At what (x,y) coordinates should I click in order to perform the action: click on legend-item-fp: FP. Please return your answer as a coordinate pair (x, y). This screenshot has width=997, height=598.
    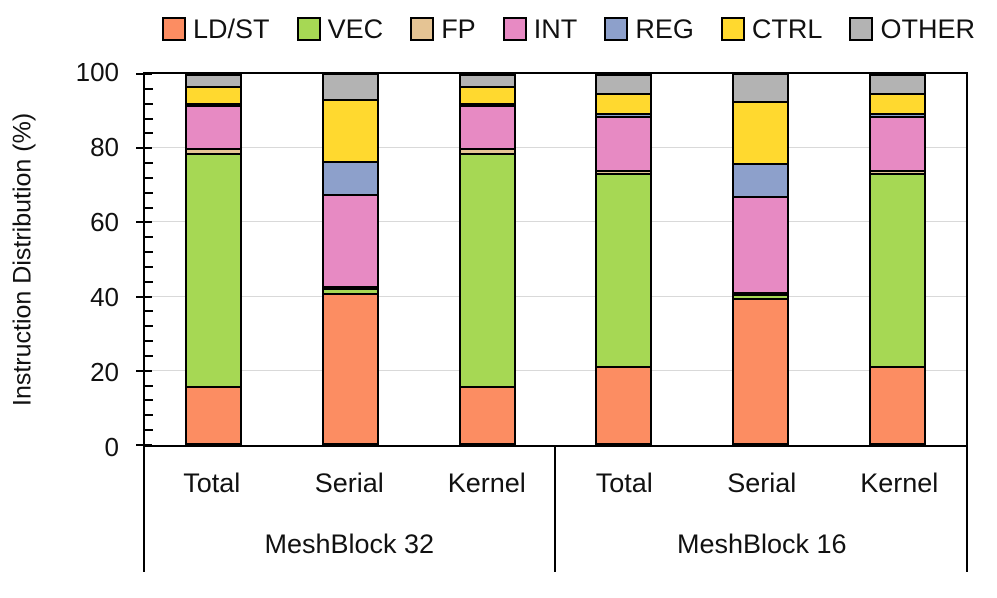
    Looking at the image, I should click on (443, 28).